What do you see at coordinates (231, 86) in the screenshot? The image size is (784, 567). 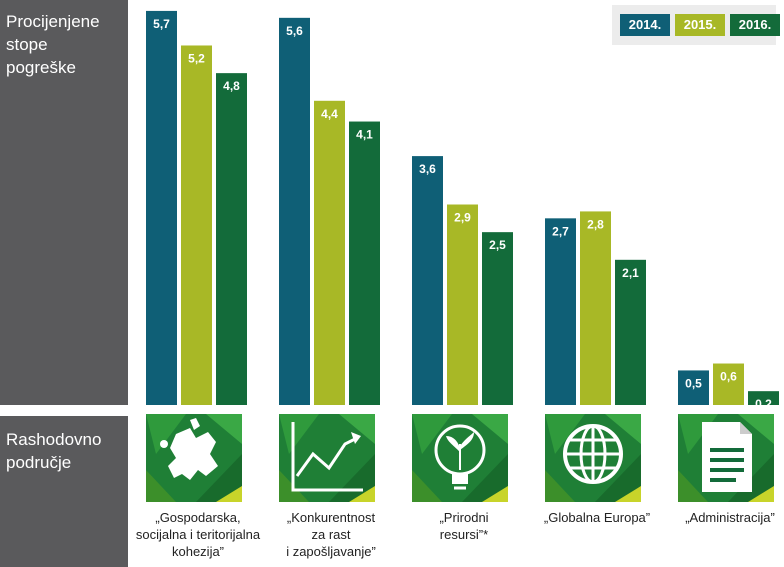 I see `value-label: 4,8` at bounding box center [231, 86].